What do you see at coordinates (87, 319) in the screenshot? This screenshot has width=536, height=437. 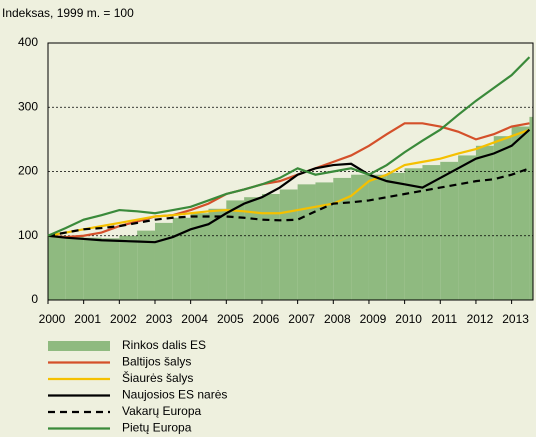 I see `x-tick-label: 2001` at bounding box center [87, 319].